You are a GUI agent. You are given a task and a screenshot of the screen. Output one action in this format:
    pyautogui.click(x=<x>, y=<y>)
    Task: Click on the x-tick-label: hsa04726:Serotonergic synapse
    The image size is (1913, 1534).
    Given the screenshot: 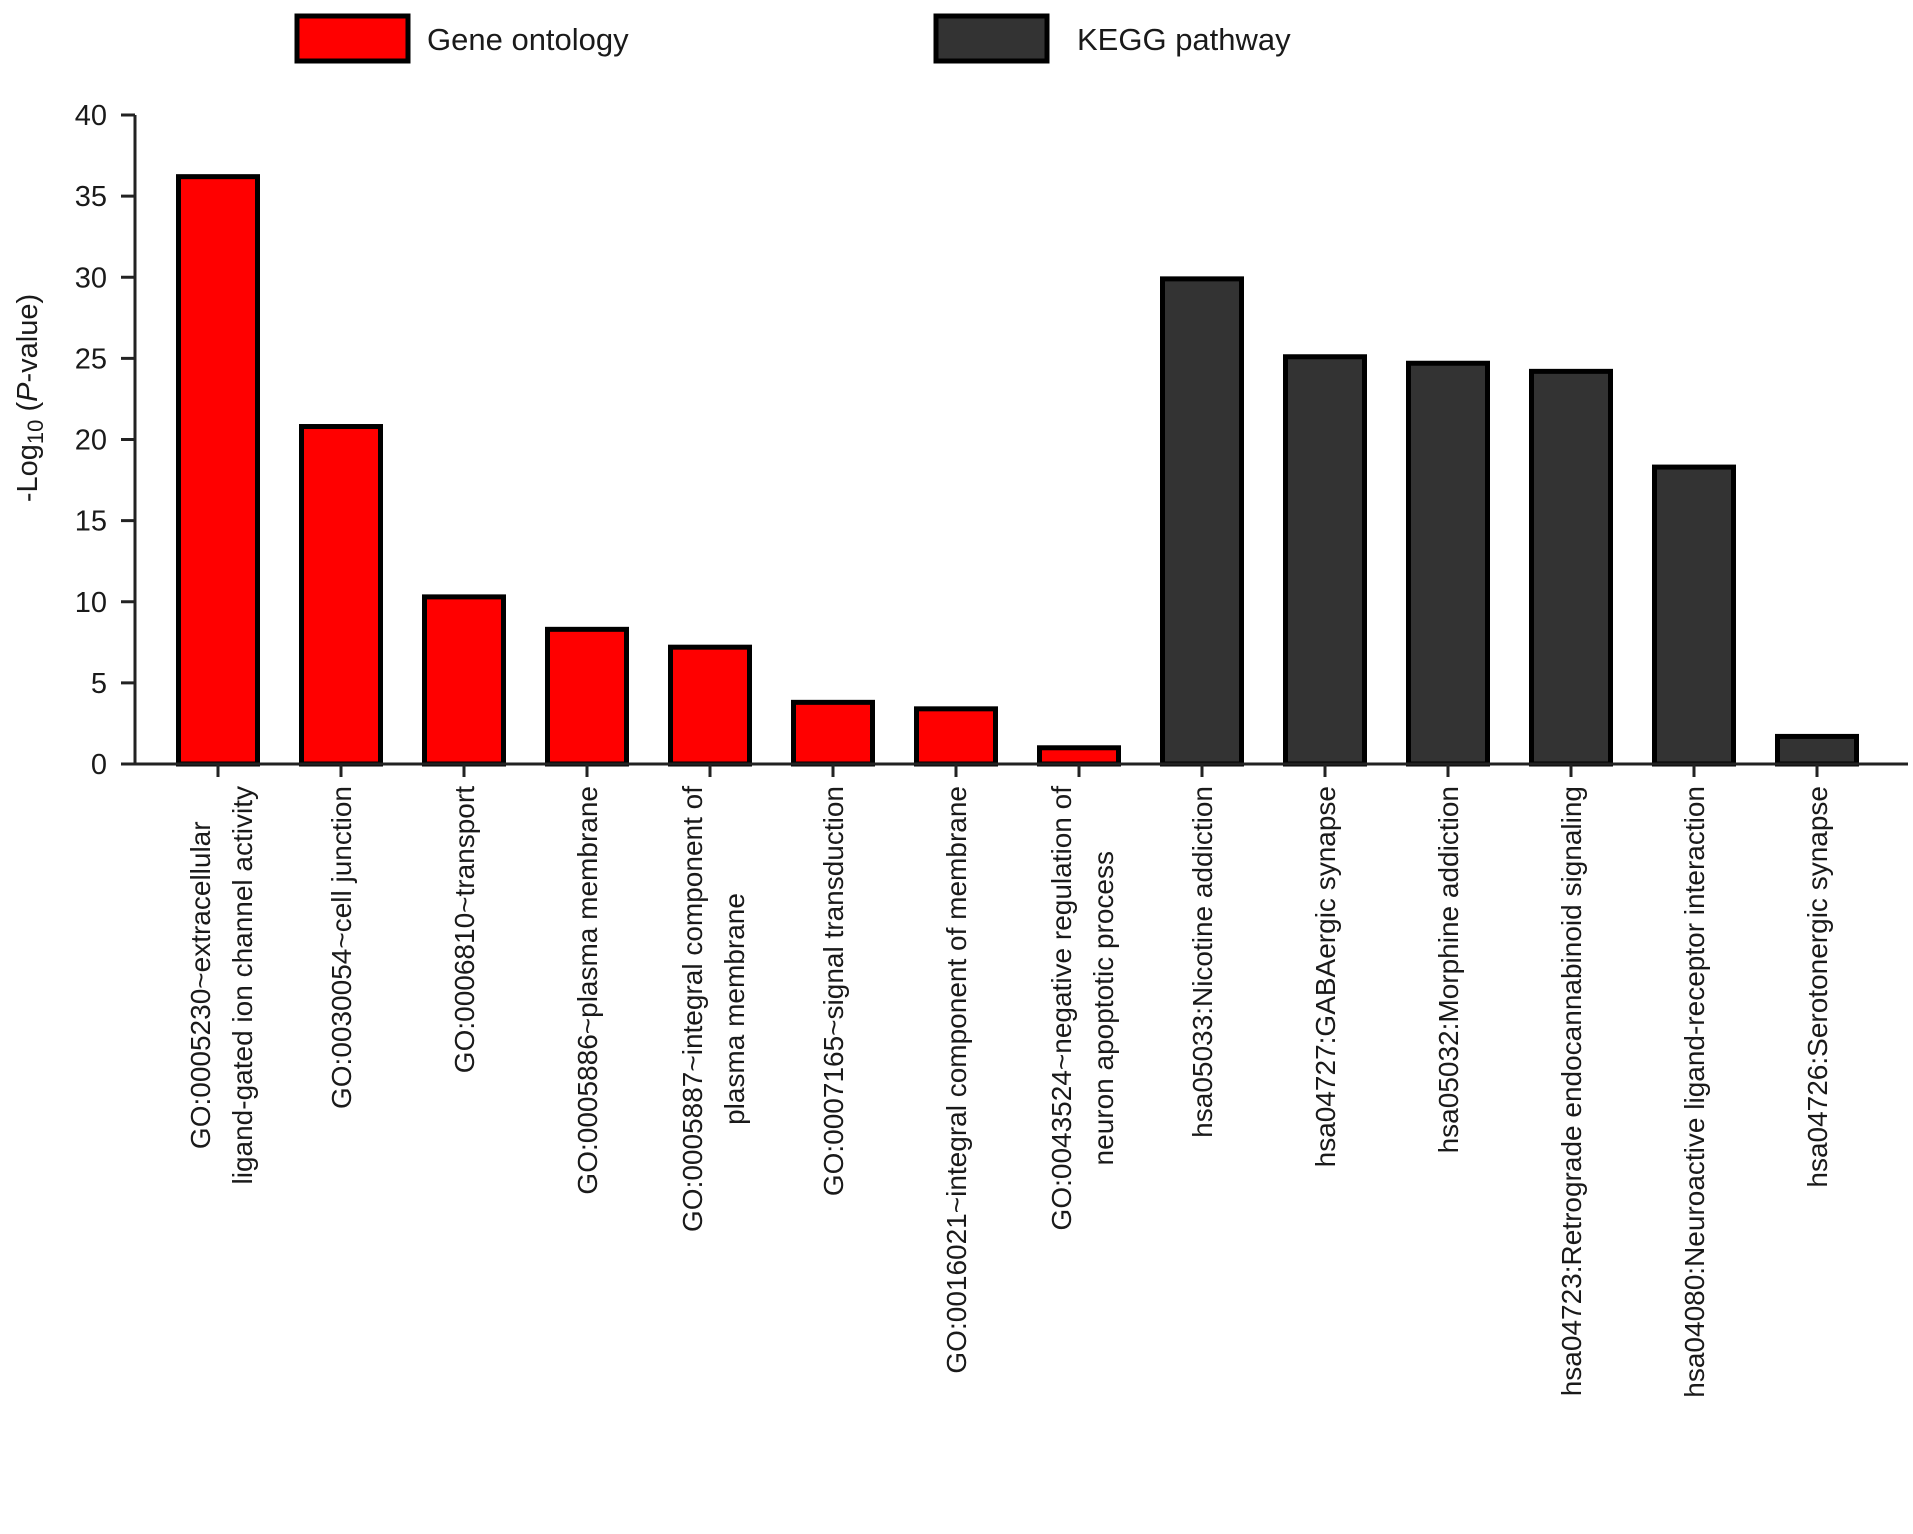 What is the action you would take?
    pyautogui.click(x=1817, y=987)
    